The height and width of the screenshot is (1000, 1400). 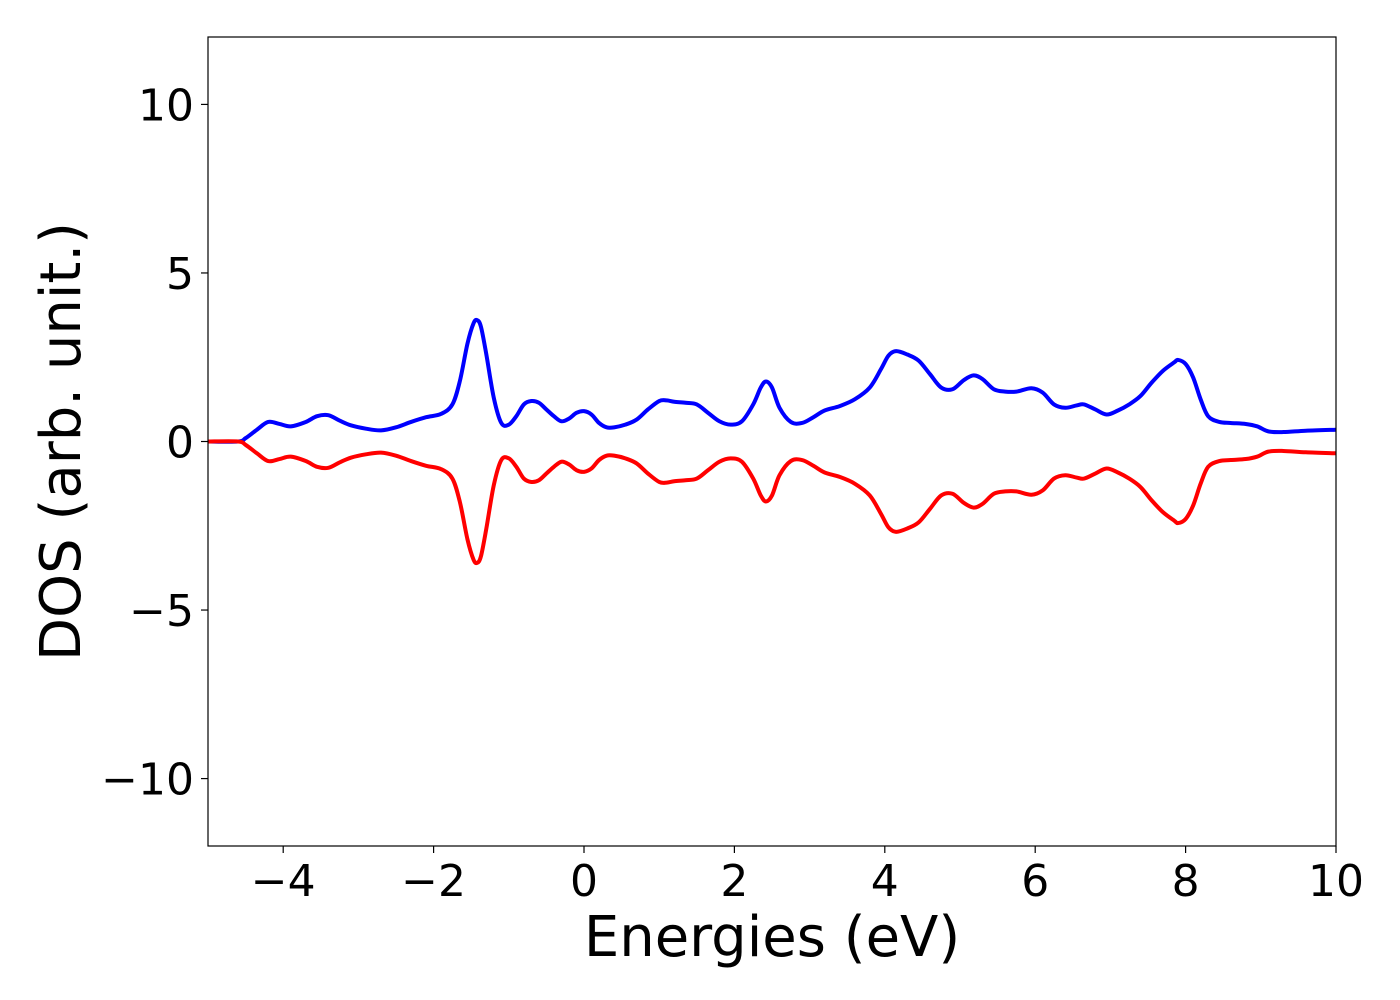 What do you see at coordinates (166, 105) in the screenshot?
I see `y-tick-label: 10` at bounding box center [166, 105].